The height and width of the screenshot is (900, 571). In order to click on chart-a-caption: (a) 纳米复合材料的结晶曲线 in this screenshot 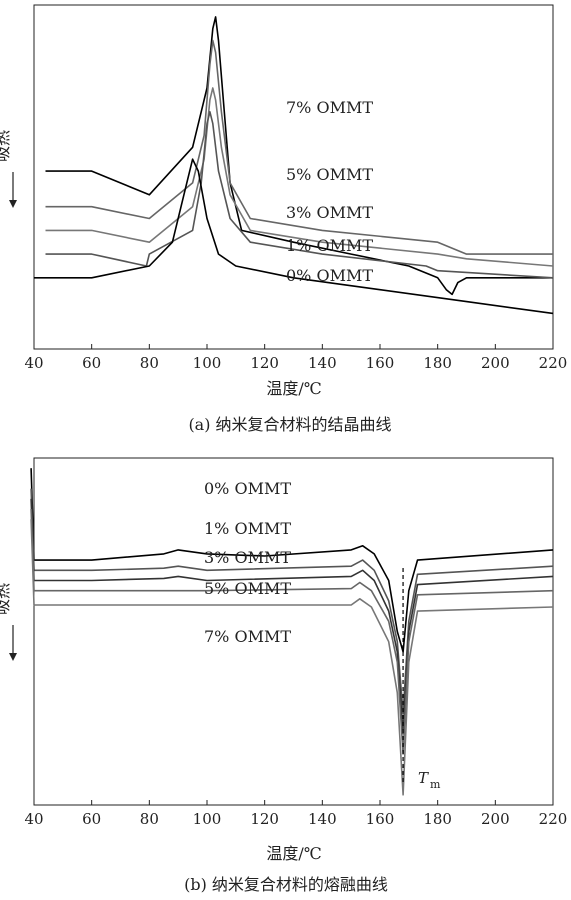, I will do `click(289, 424)`.